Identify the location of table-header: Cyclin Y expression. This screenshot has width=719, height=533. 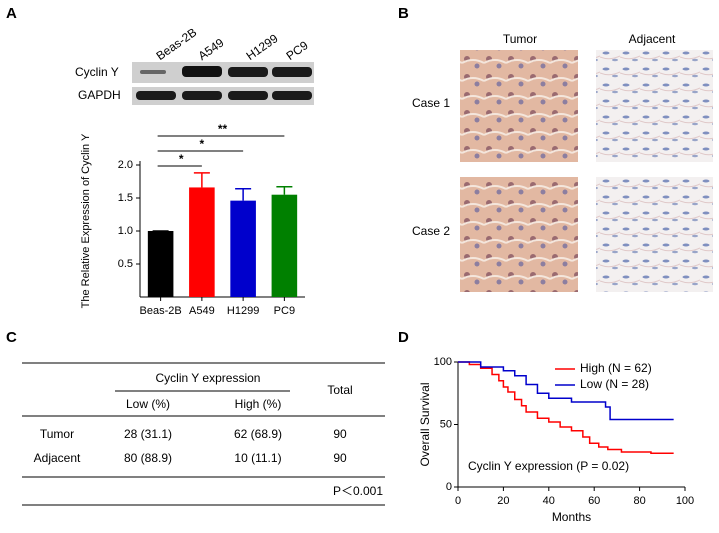
(208, 378).